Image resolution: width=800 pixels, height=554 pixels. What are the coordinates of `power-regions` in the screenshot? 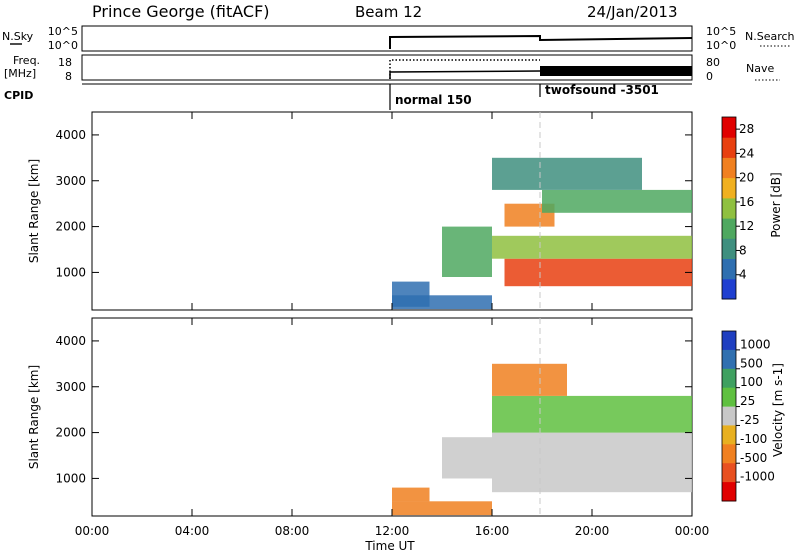 It's located at (542, 233).